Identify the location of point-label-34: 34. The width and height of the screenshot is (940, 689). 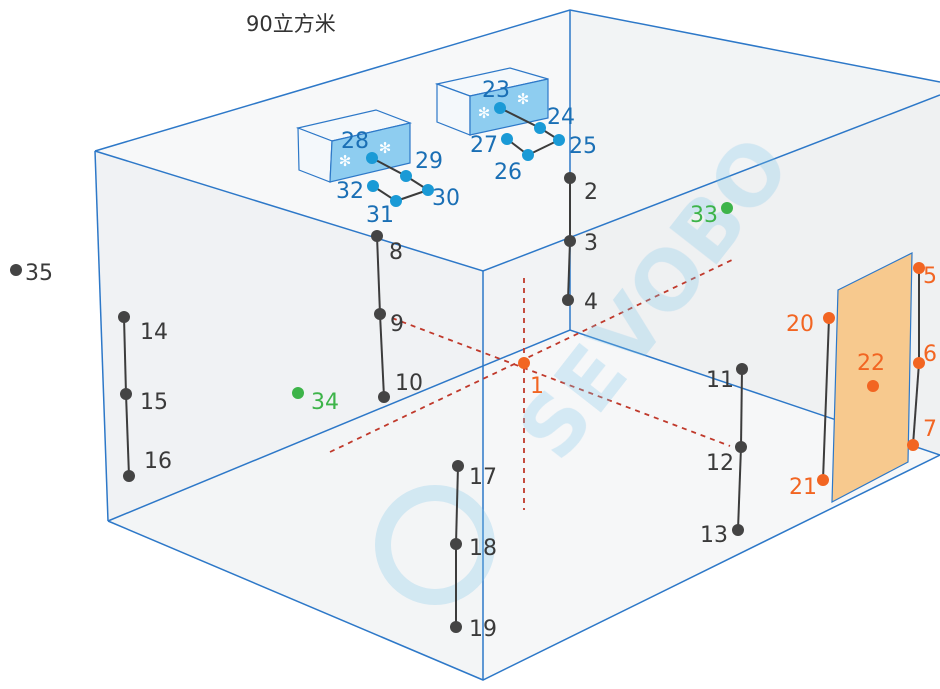
(325, 402).